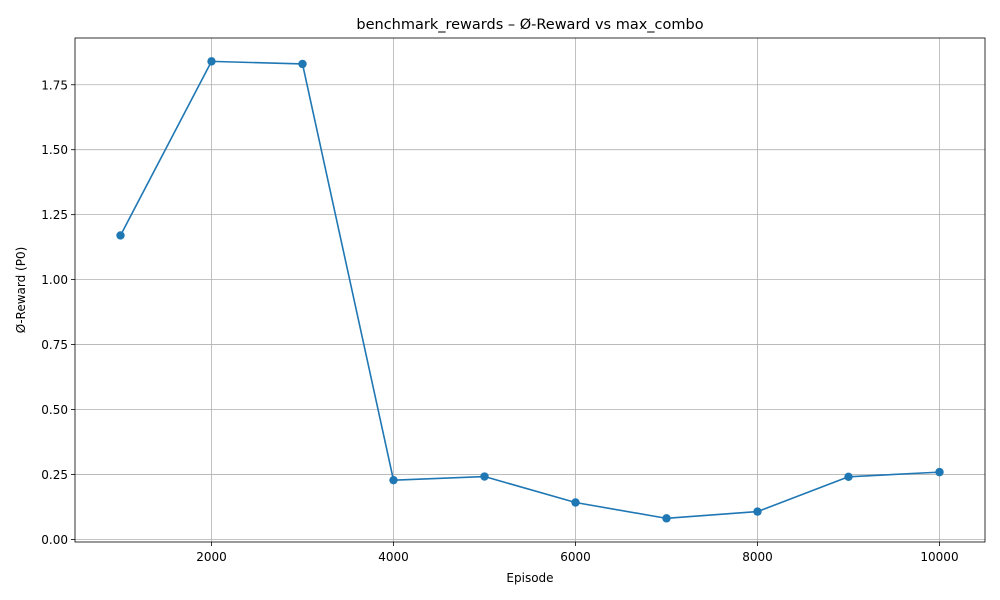 Image resolution: width=1000 pixels, height=600 pixels. What do you see at coordinates (54, 475) in the screenshot?
I see `y-tick-label: 0.25` at bounding box center [54, 475].